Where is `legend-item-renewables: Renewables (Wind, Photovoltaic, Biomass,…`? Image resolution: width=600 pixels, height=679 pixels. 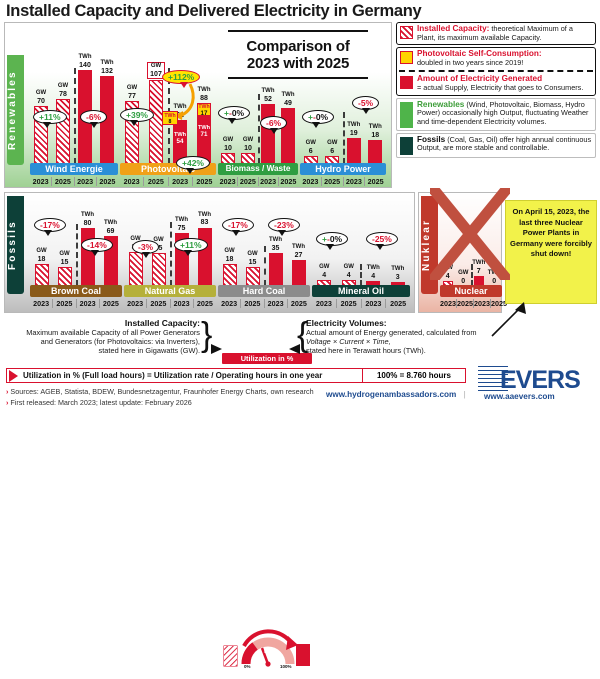 legend-item-renewables: Renewables (Wind, Photovoltaic, Biomass,… is located at coordinates (496, 114).